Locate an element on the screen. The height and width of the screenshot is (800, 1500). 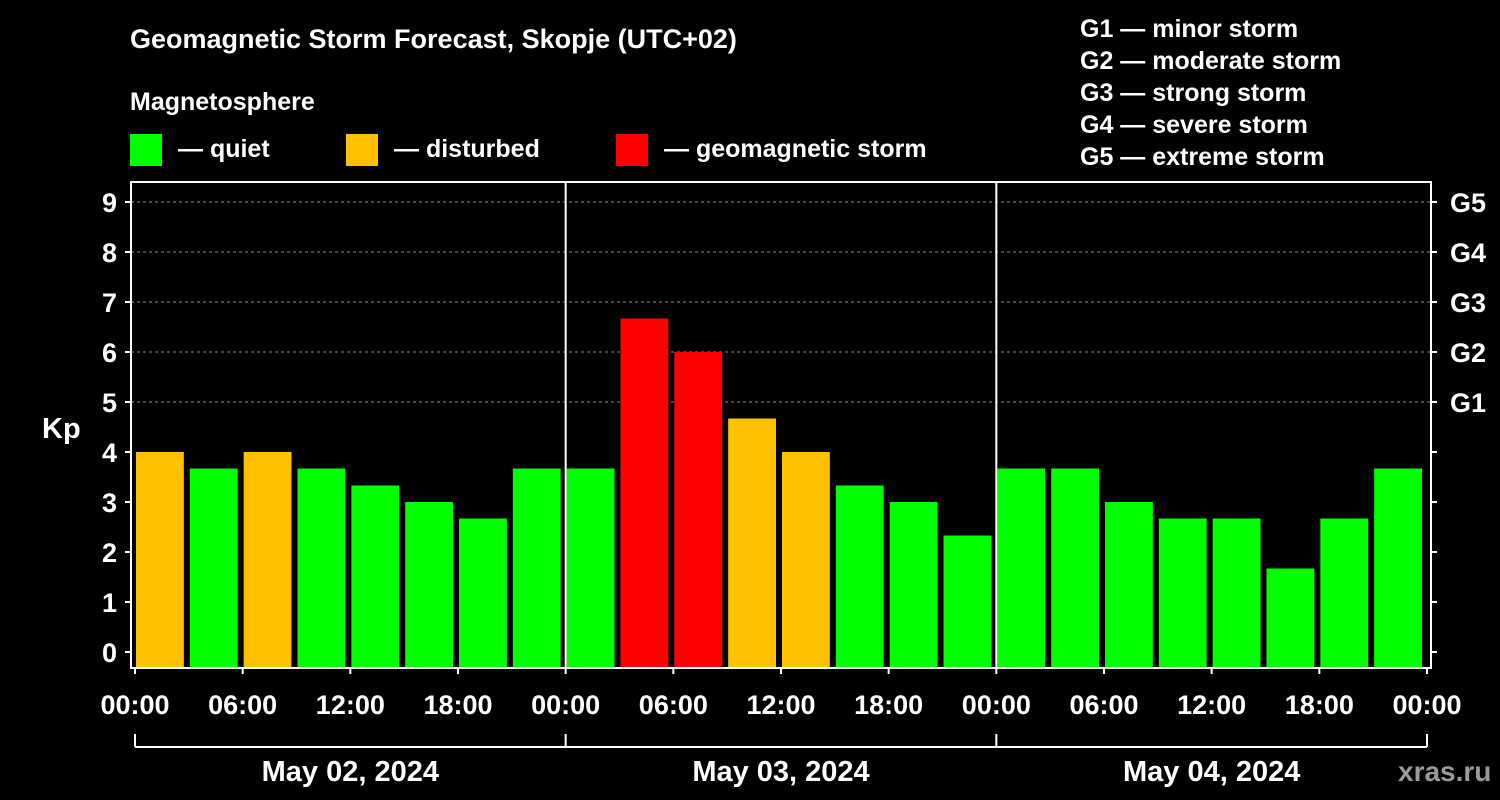
g-scale-legend-g1: G1 — minor storm is located at coordinates (1189, 29).